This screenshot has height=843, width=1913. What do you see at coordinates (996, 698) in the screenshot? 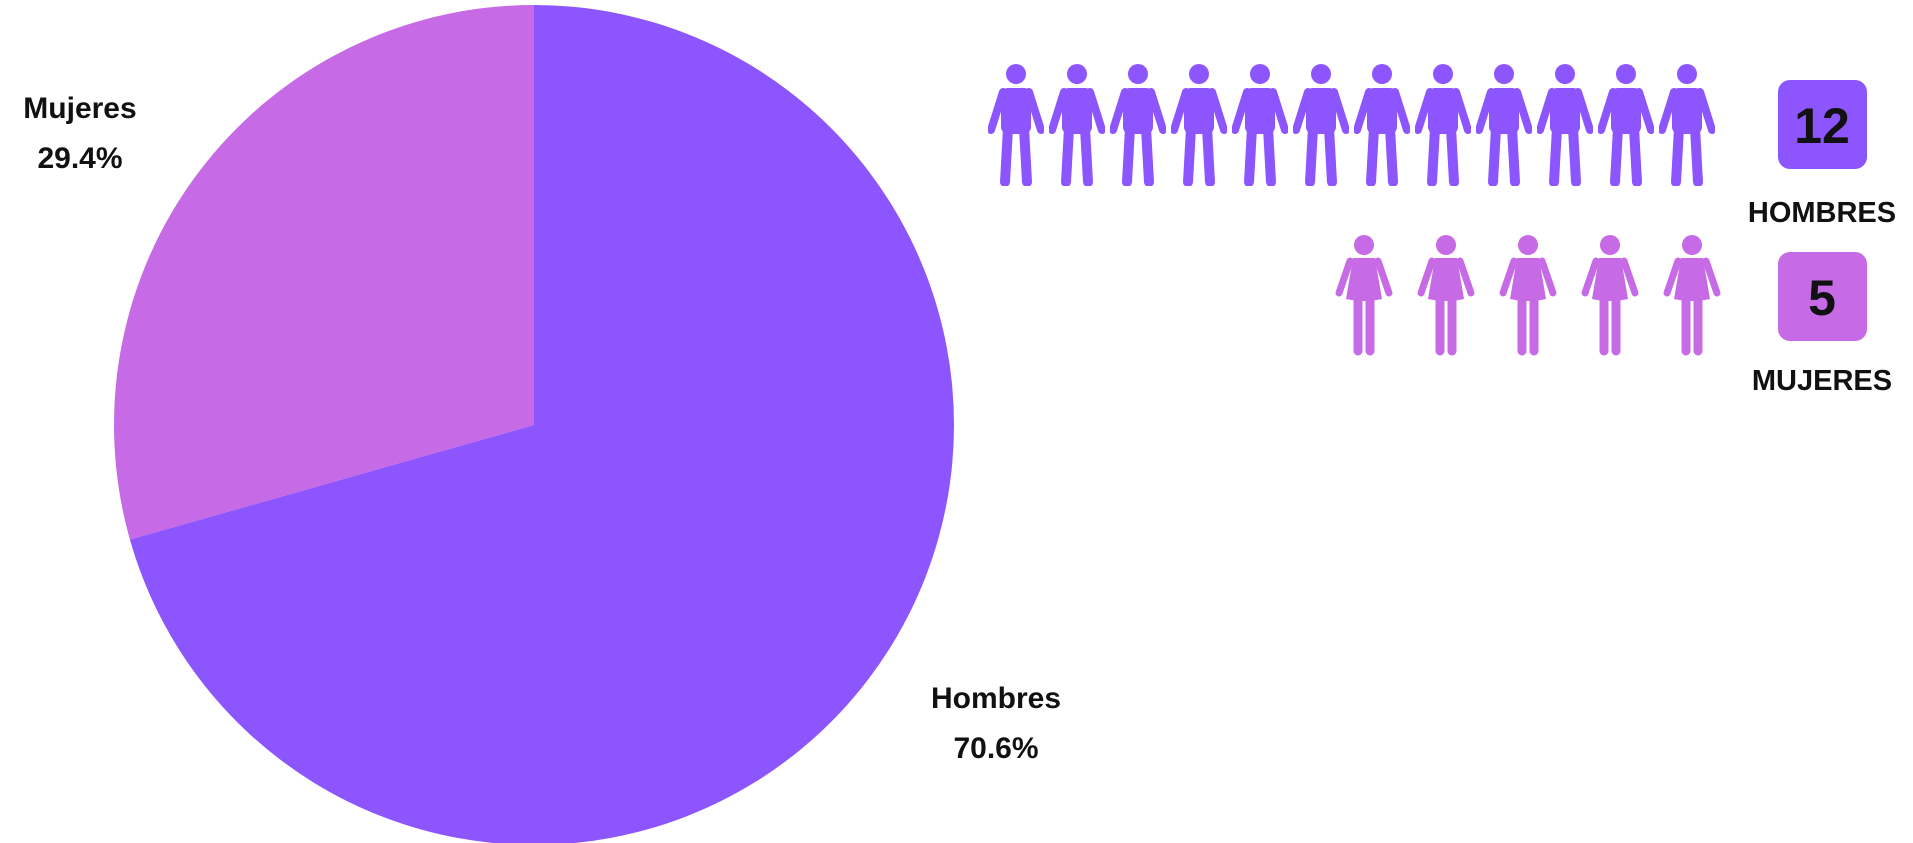
I see `pie-label-hombres-name: Hombres` at bounding box center [996, 698].